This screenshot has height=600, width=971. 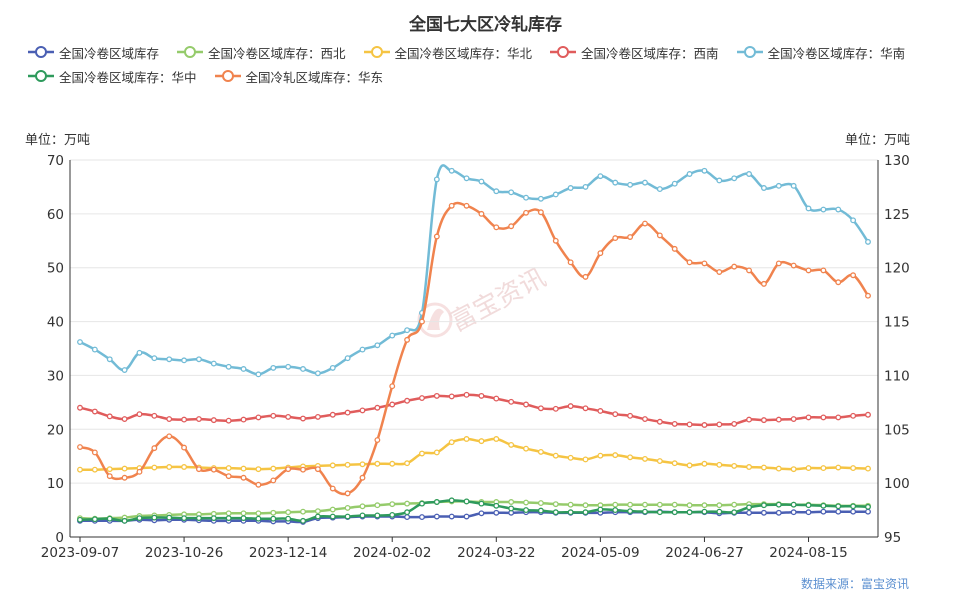 I want to click on legend-item-3: 全国冷卷区域库存：西南, so click(x=634, y=52).